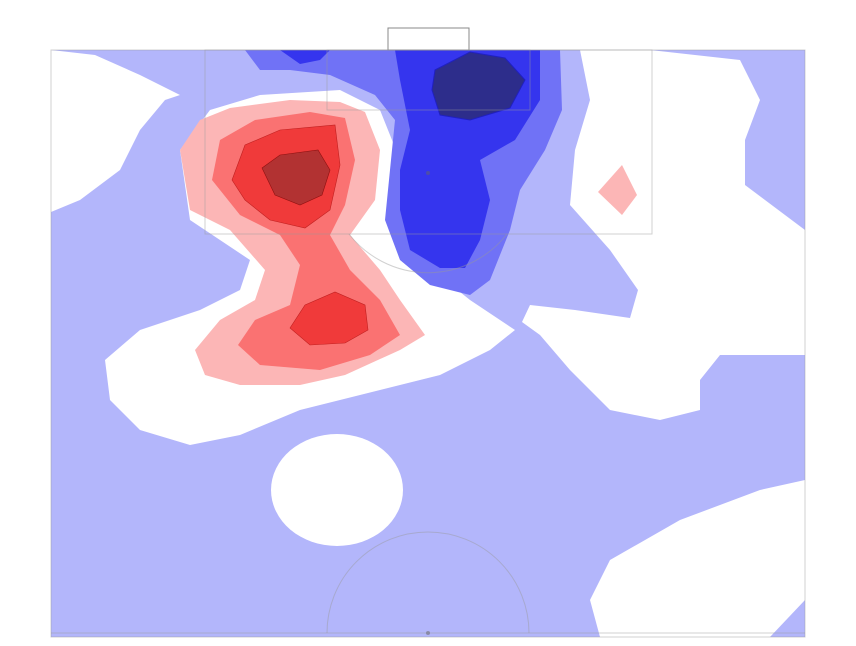 The height and width of the screenshot is (646, 856). Describe the element at coordinates (428, 253) in the screenshot. I see `penalty-arc` at that location.